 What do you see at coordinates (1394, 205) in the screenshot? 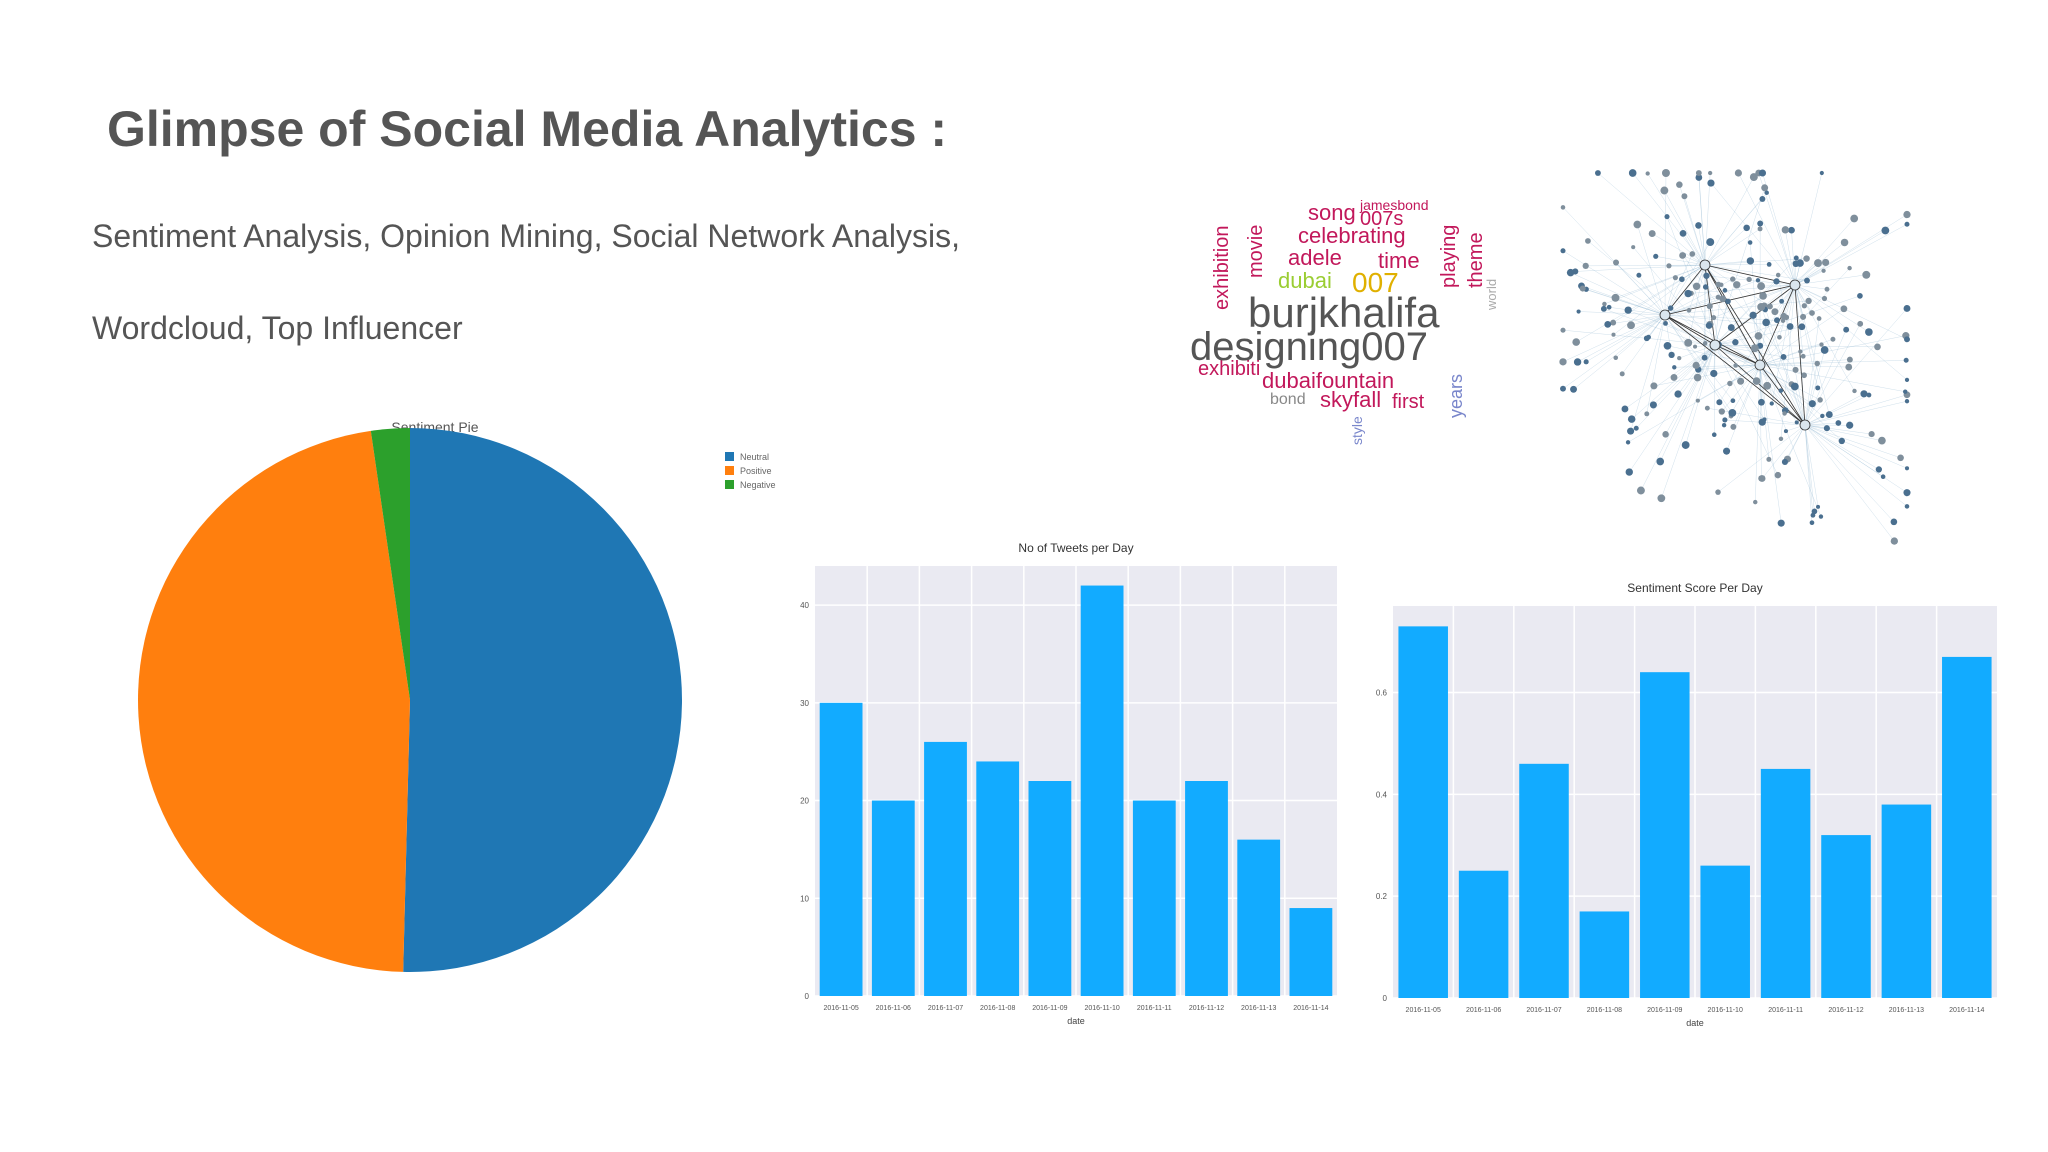
I see `wordcloud-word: jamesbond` at bounding box center [1394, 205].